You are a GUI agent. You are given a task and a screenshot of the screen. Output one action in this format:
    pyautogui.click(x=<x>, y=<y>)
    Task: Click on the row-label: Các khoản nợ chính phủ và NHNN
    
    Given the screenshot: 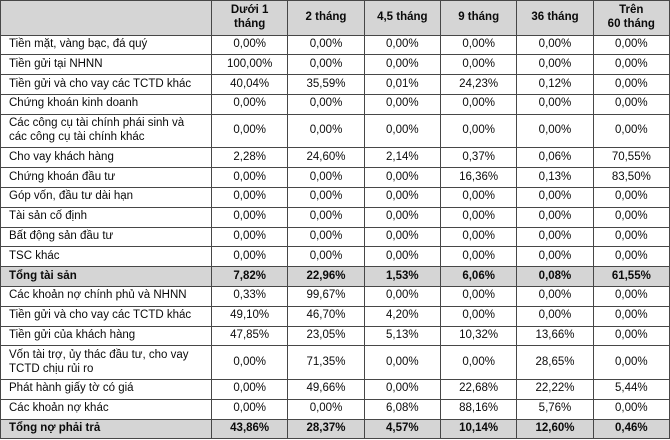 What is the action you would take?
    pyautogui.click(x=106, y=296)
    